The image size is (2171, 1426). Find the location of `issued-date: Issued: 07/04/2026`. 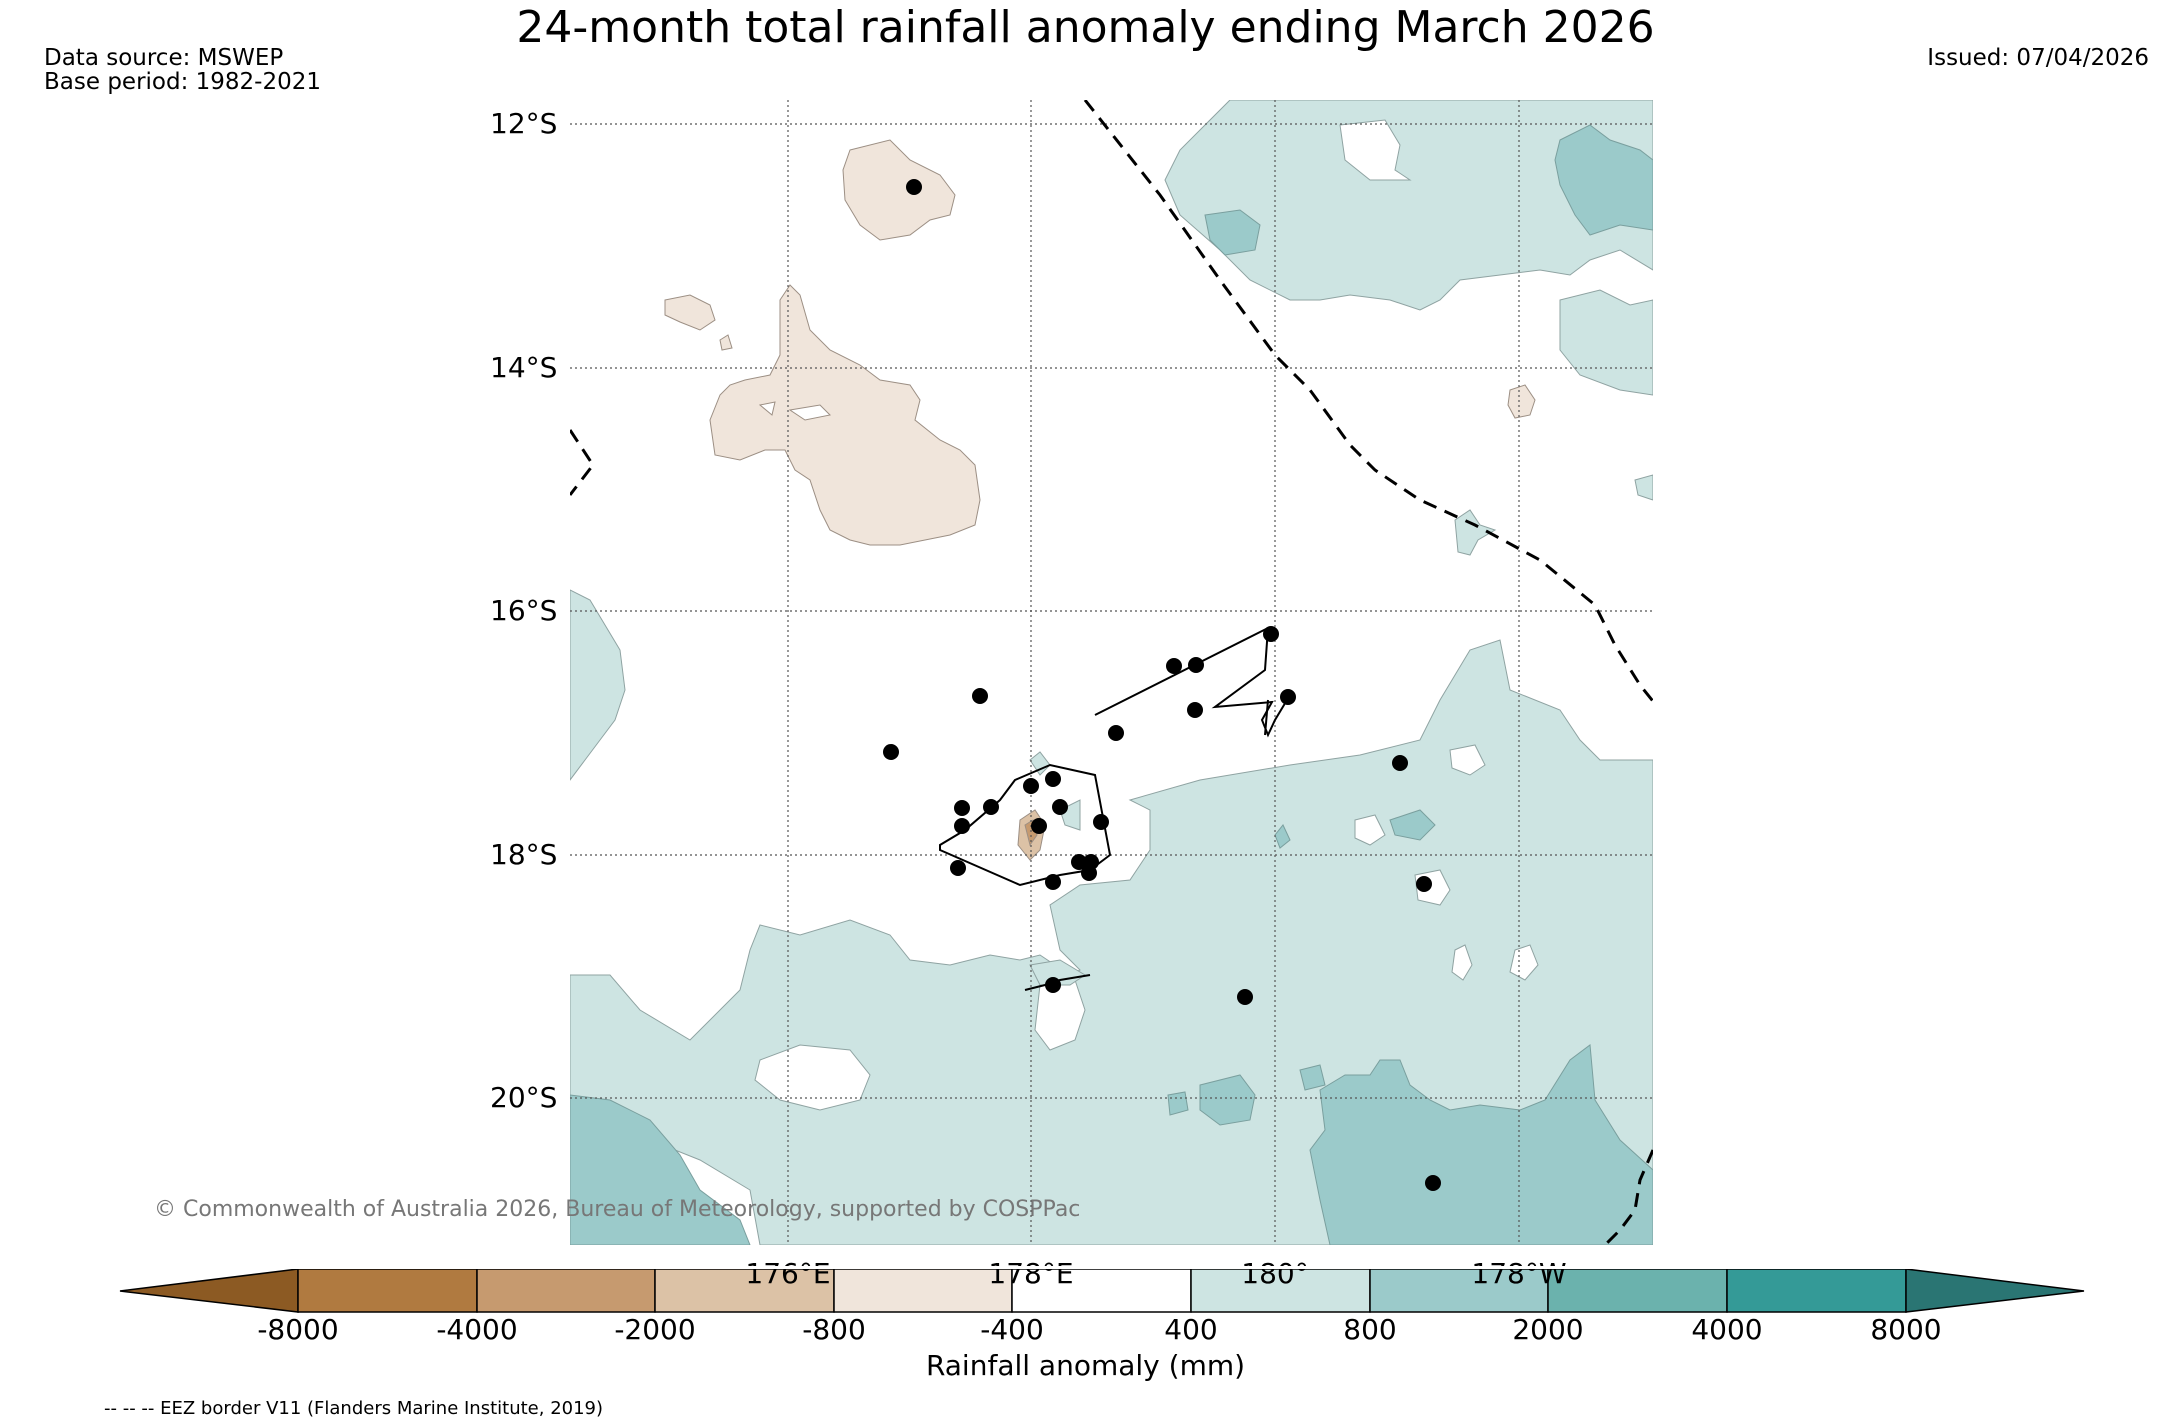

issued-date: Issued: 07/04/2026 is located at coordinates (2038, 58).